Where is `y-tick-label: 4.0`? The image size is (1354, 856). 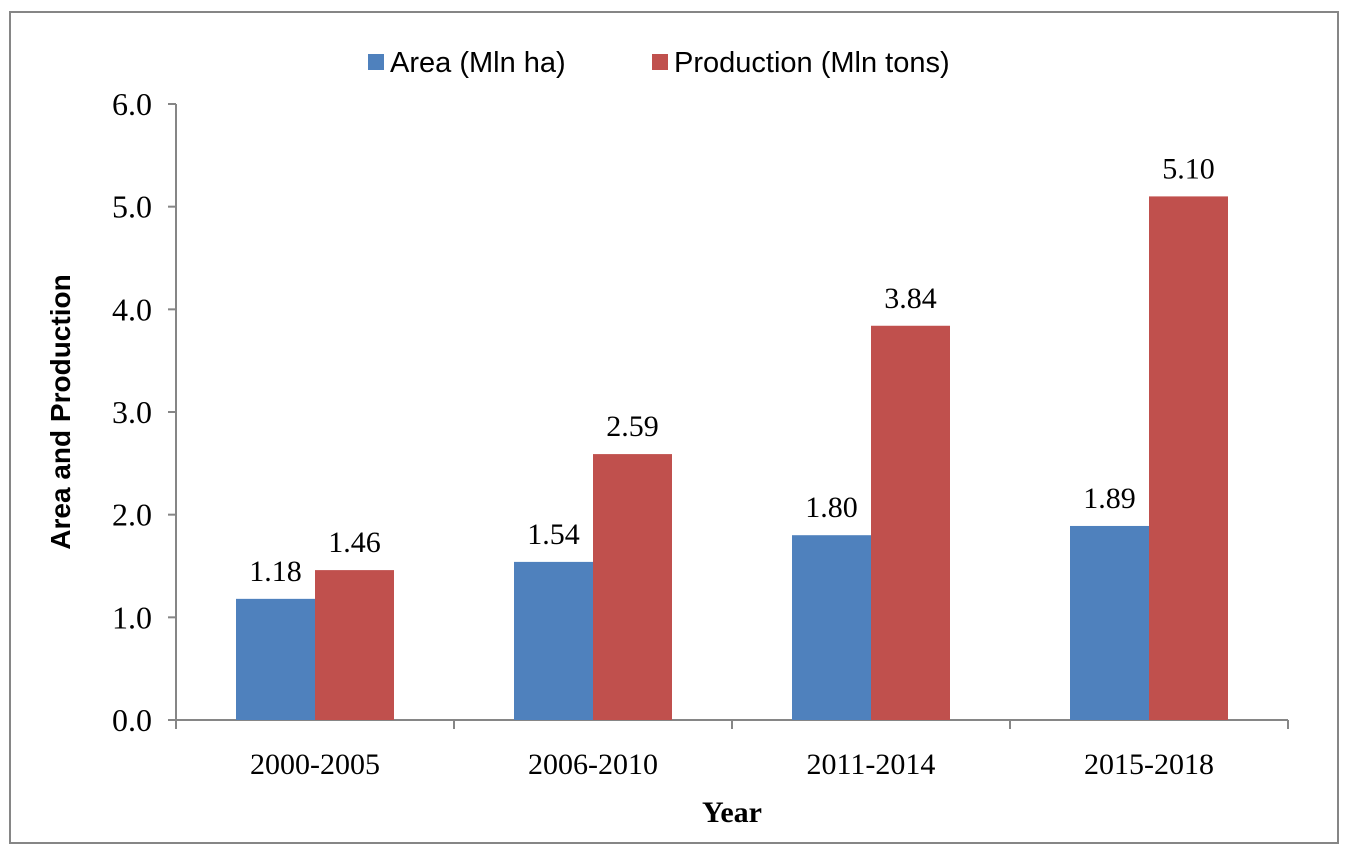
y-tick-label: 4.0 is located at coordinates (132, 309).